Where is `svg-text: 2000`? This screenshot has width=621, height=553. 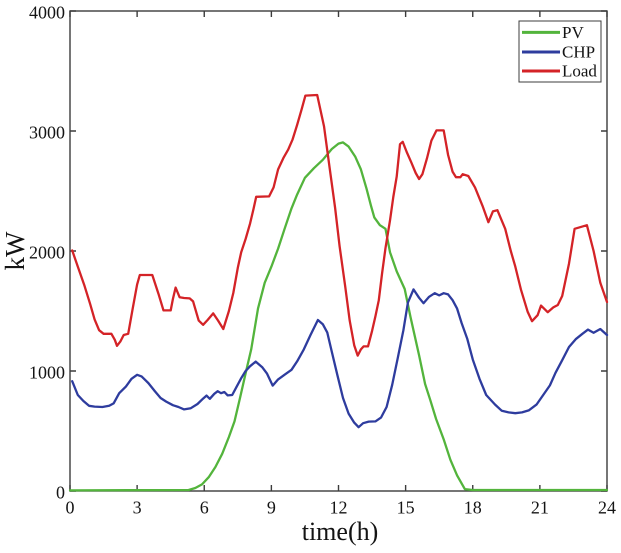 svg-text: 2000 is located at coordinates (47, 253).